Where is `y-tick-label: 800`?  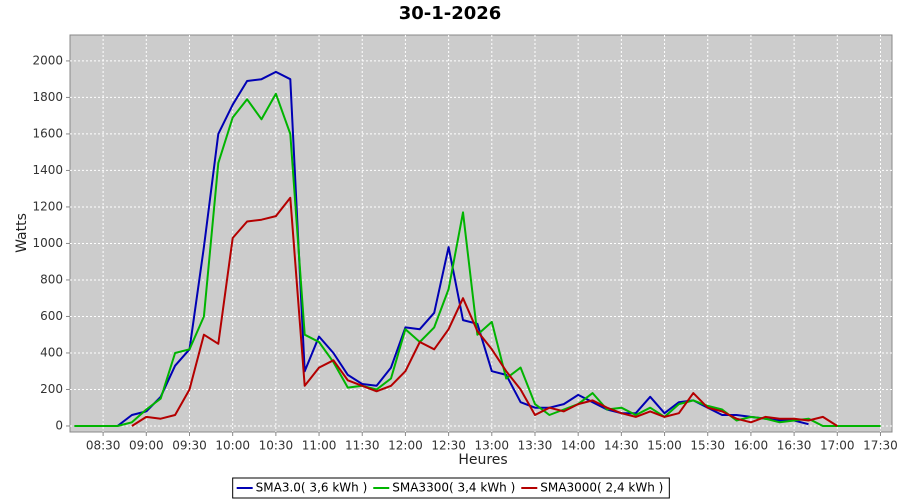
y-tick-label: 800 is located at coordinates (51, 279).